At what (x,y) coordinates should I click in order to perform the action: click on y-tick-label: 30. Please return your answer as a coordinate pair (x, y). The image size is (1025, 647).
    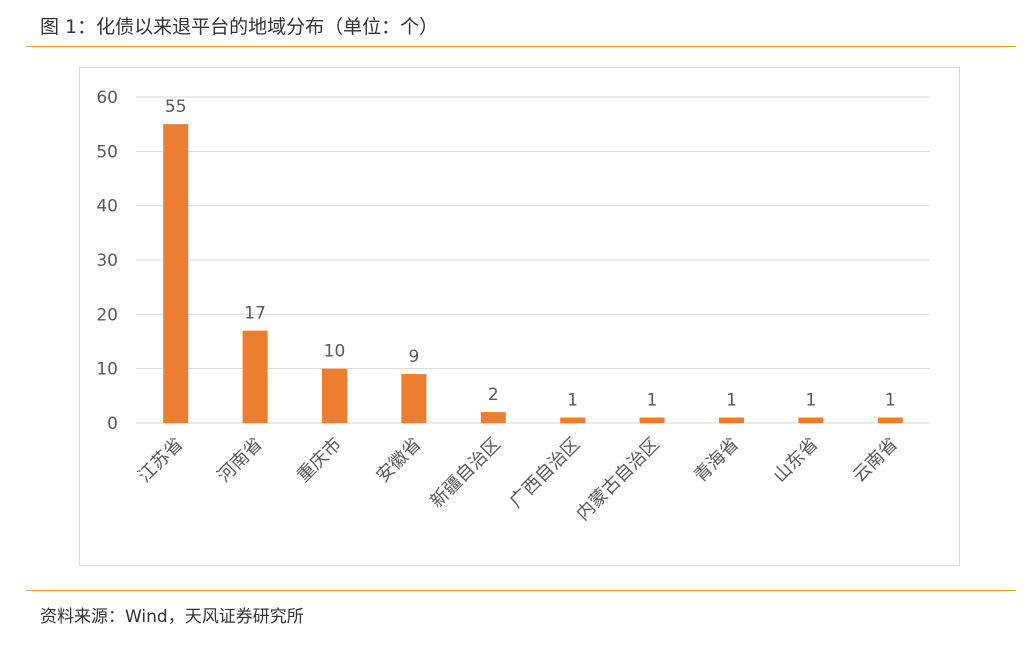
    Looking at the image, I should click on (107, 261).